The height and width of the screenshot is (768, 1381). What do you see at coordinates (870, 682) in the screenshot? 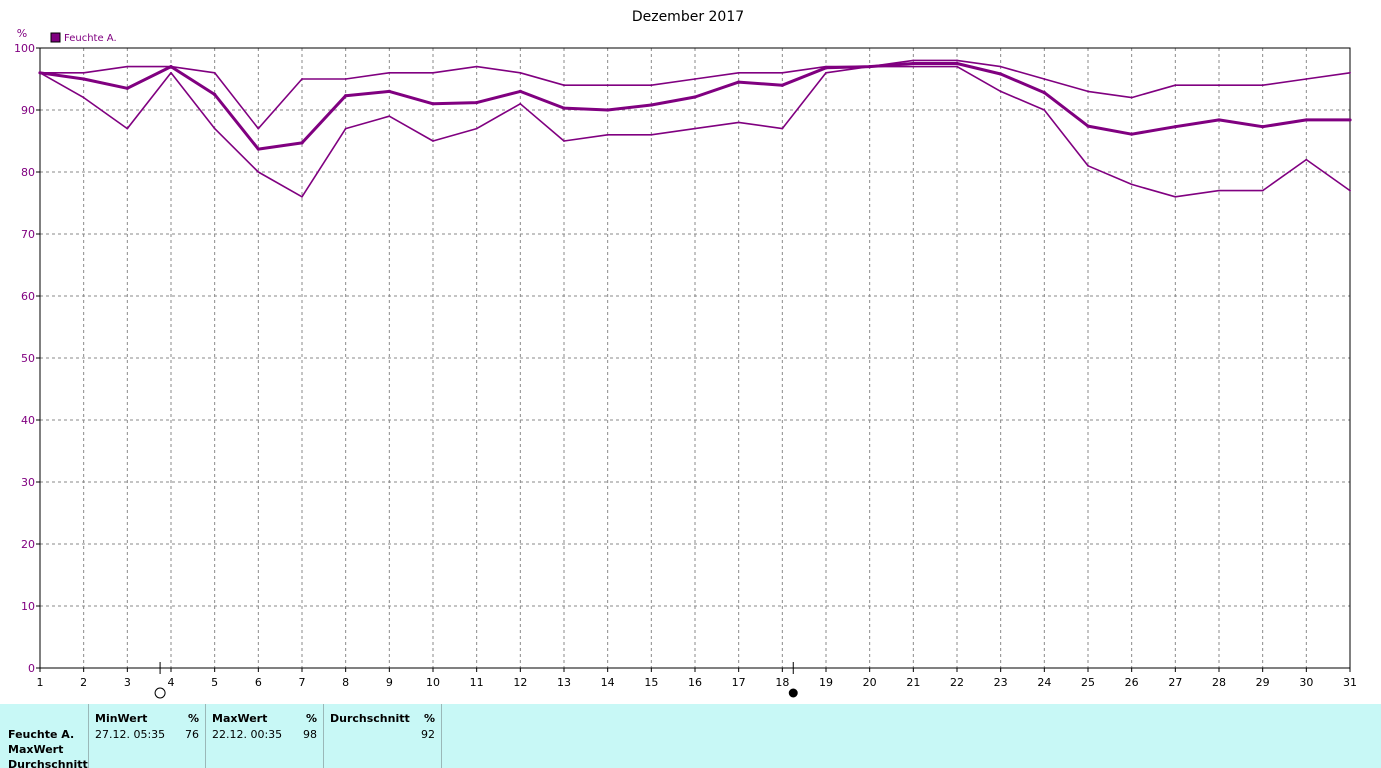
I see `x-tick-label-20: 20` at bounding box center [870, 682].